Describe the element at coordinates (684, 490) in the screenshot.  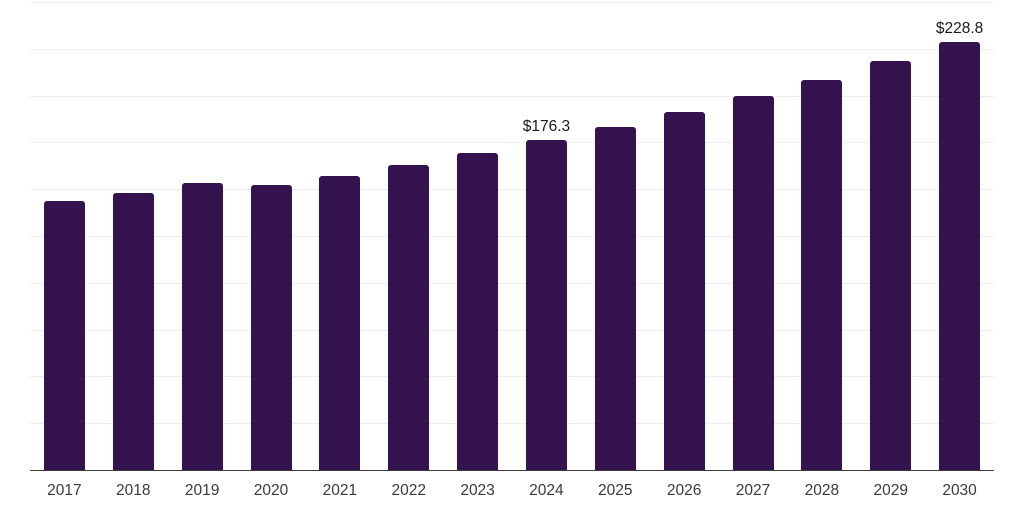
I see `x-tick-label-2026: 2026` at that location.